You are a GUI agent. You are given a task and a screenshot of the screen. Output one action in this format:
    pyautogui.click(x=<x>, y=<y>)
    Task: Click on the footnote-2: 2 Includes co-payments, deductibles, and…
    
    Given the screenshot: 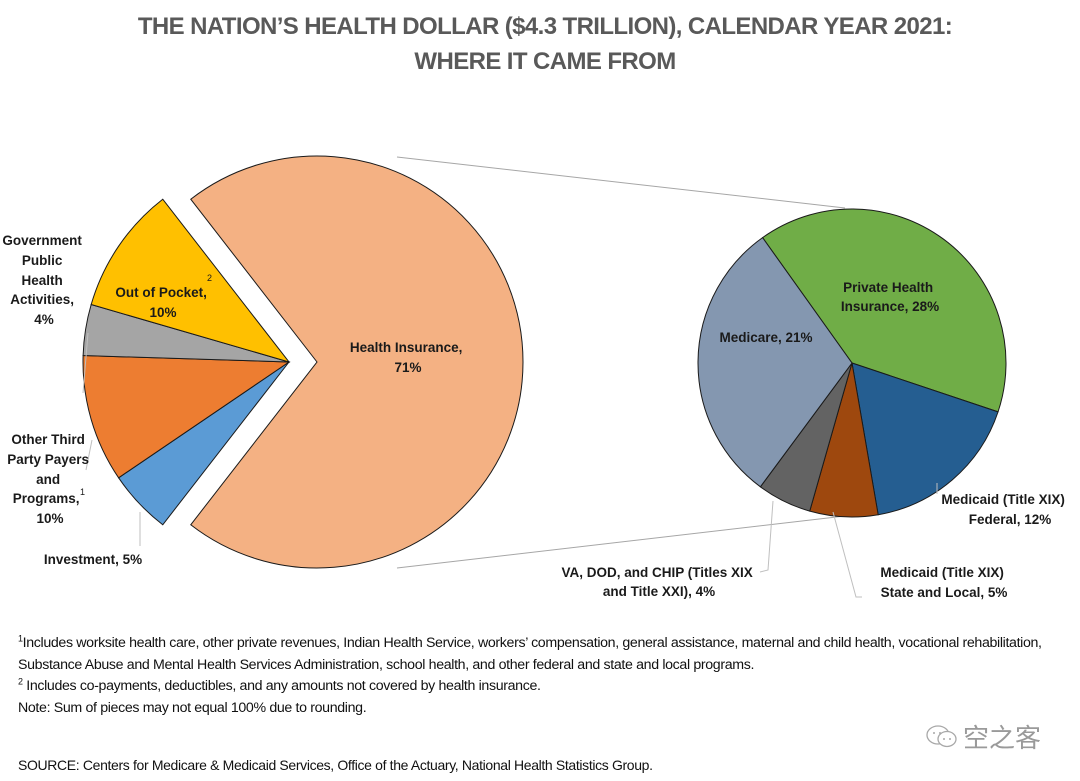 What is the action you would take?
    pyautogui.click(x=279, y=685)
    